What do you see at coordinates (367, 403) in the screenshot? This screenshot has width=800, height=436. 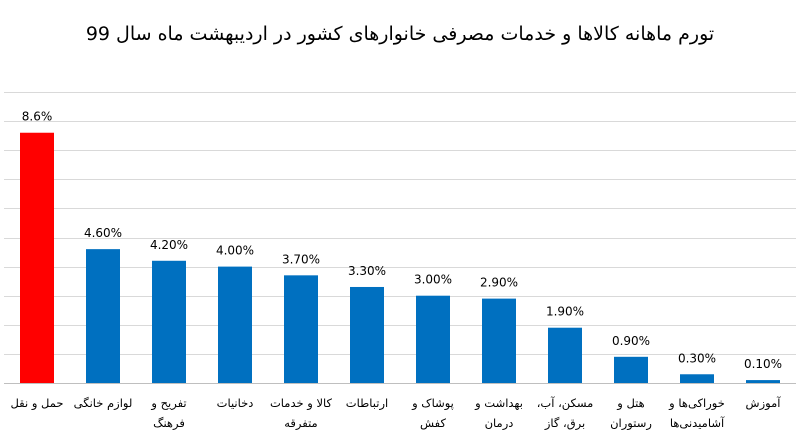 I see `category-label: ارتباطات` at bounding box center [367, 403].